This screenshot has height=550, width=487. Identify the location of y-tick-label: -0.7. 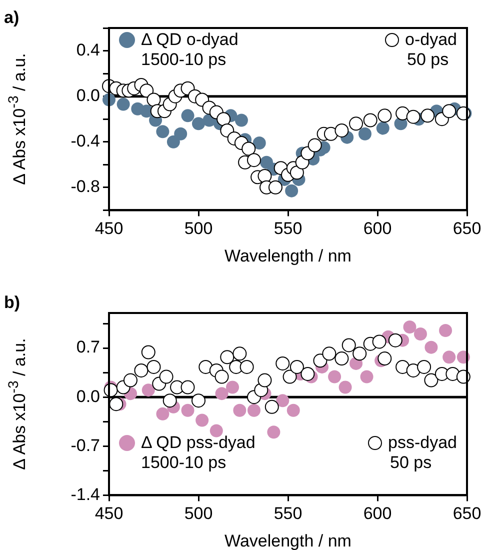
(85, 445).